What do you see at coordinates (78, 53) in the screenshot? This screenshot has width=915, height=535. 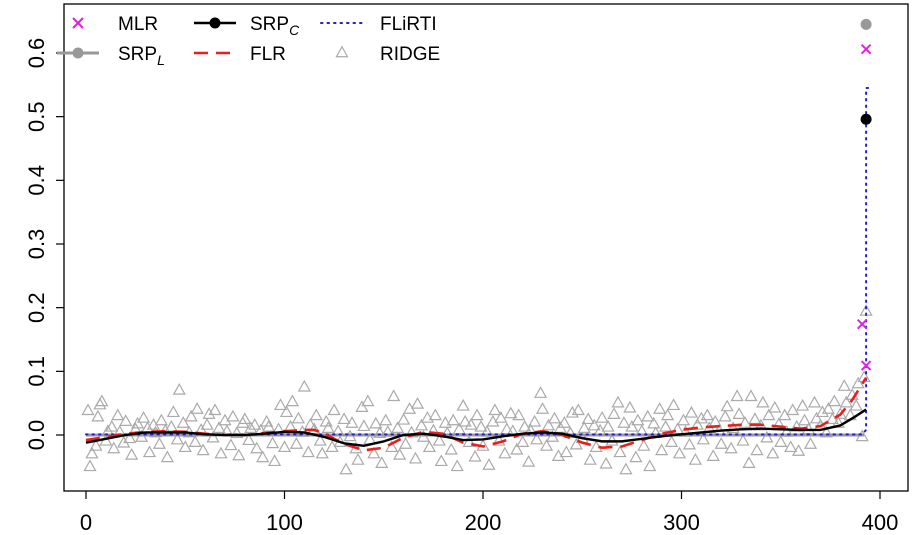 I see `legend-key-dot` at bounding box center [78, 53].